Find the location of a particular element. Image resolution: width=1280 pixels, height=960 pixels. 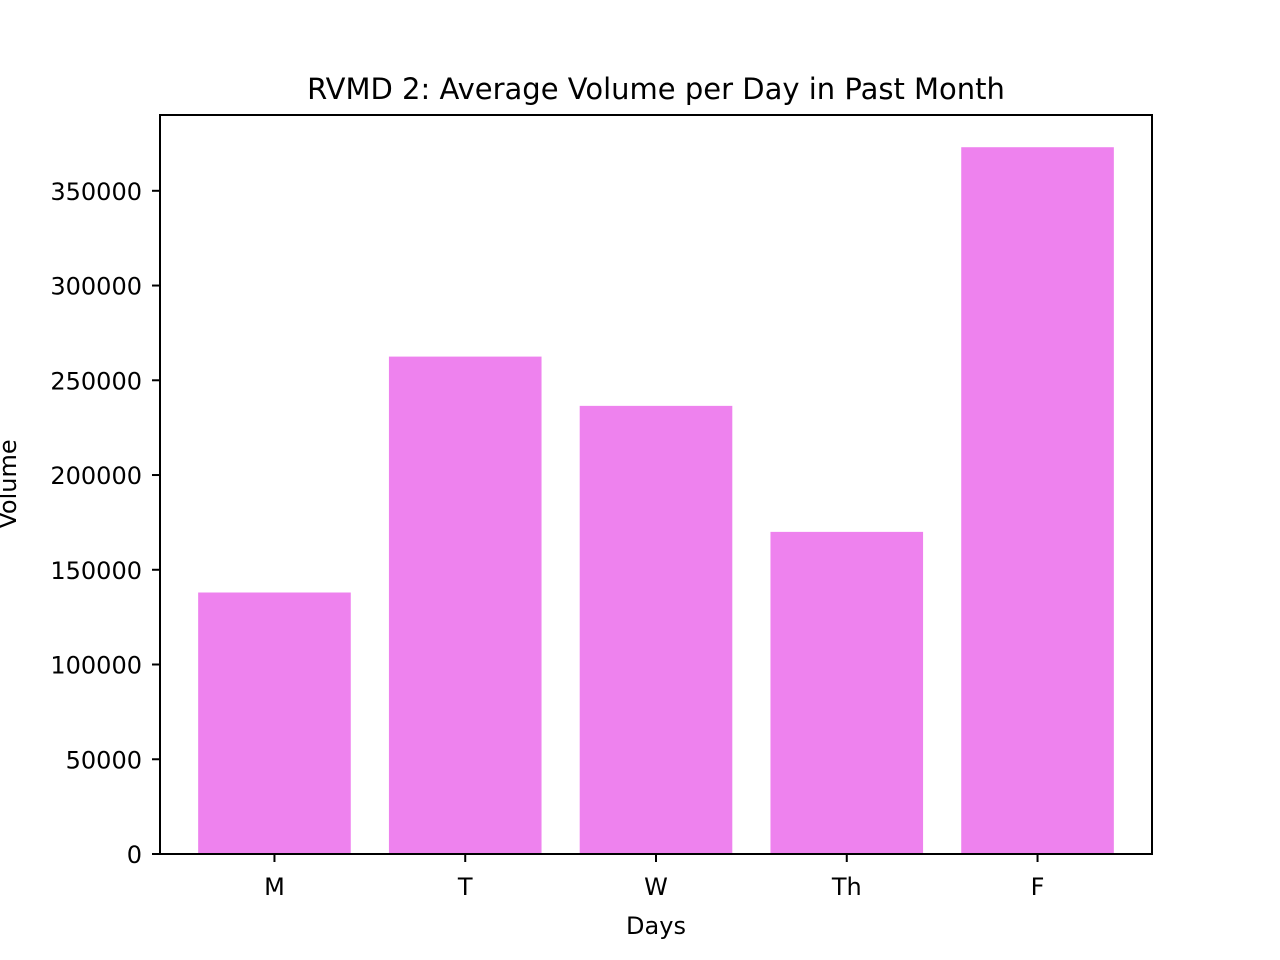

x-tick-label: T is located at coordinates (465, 887).